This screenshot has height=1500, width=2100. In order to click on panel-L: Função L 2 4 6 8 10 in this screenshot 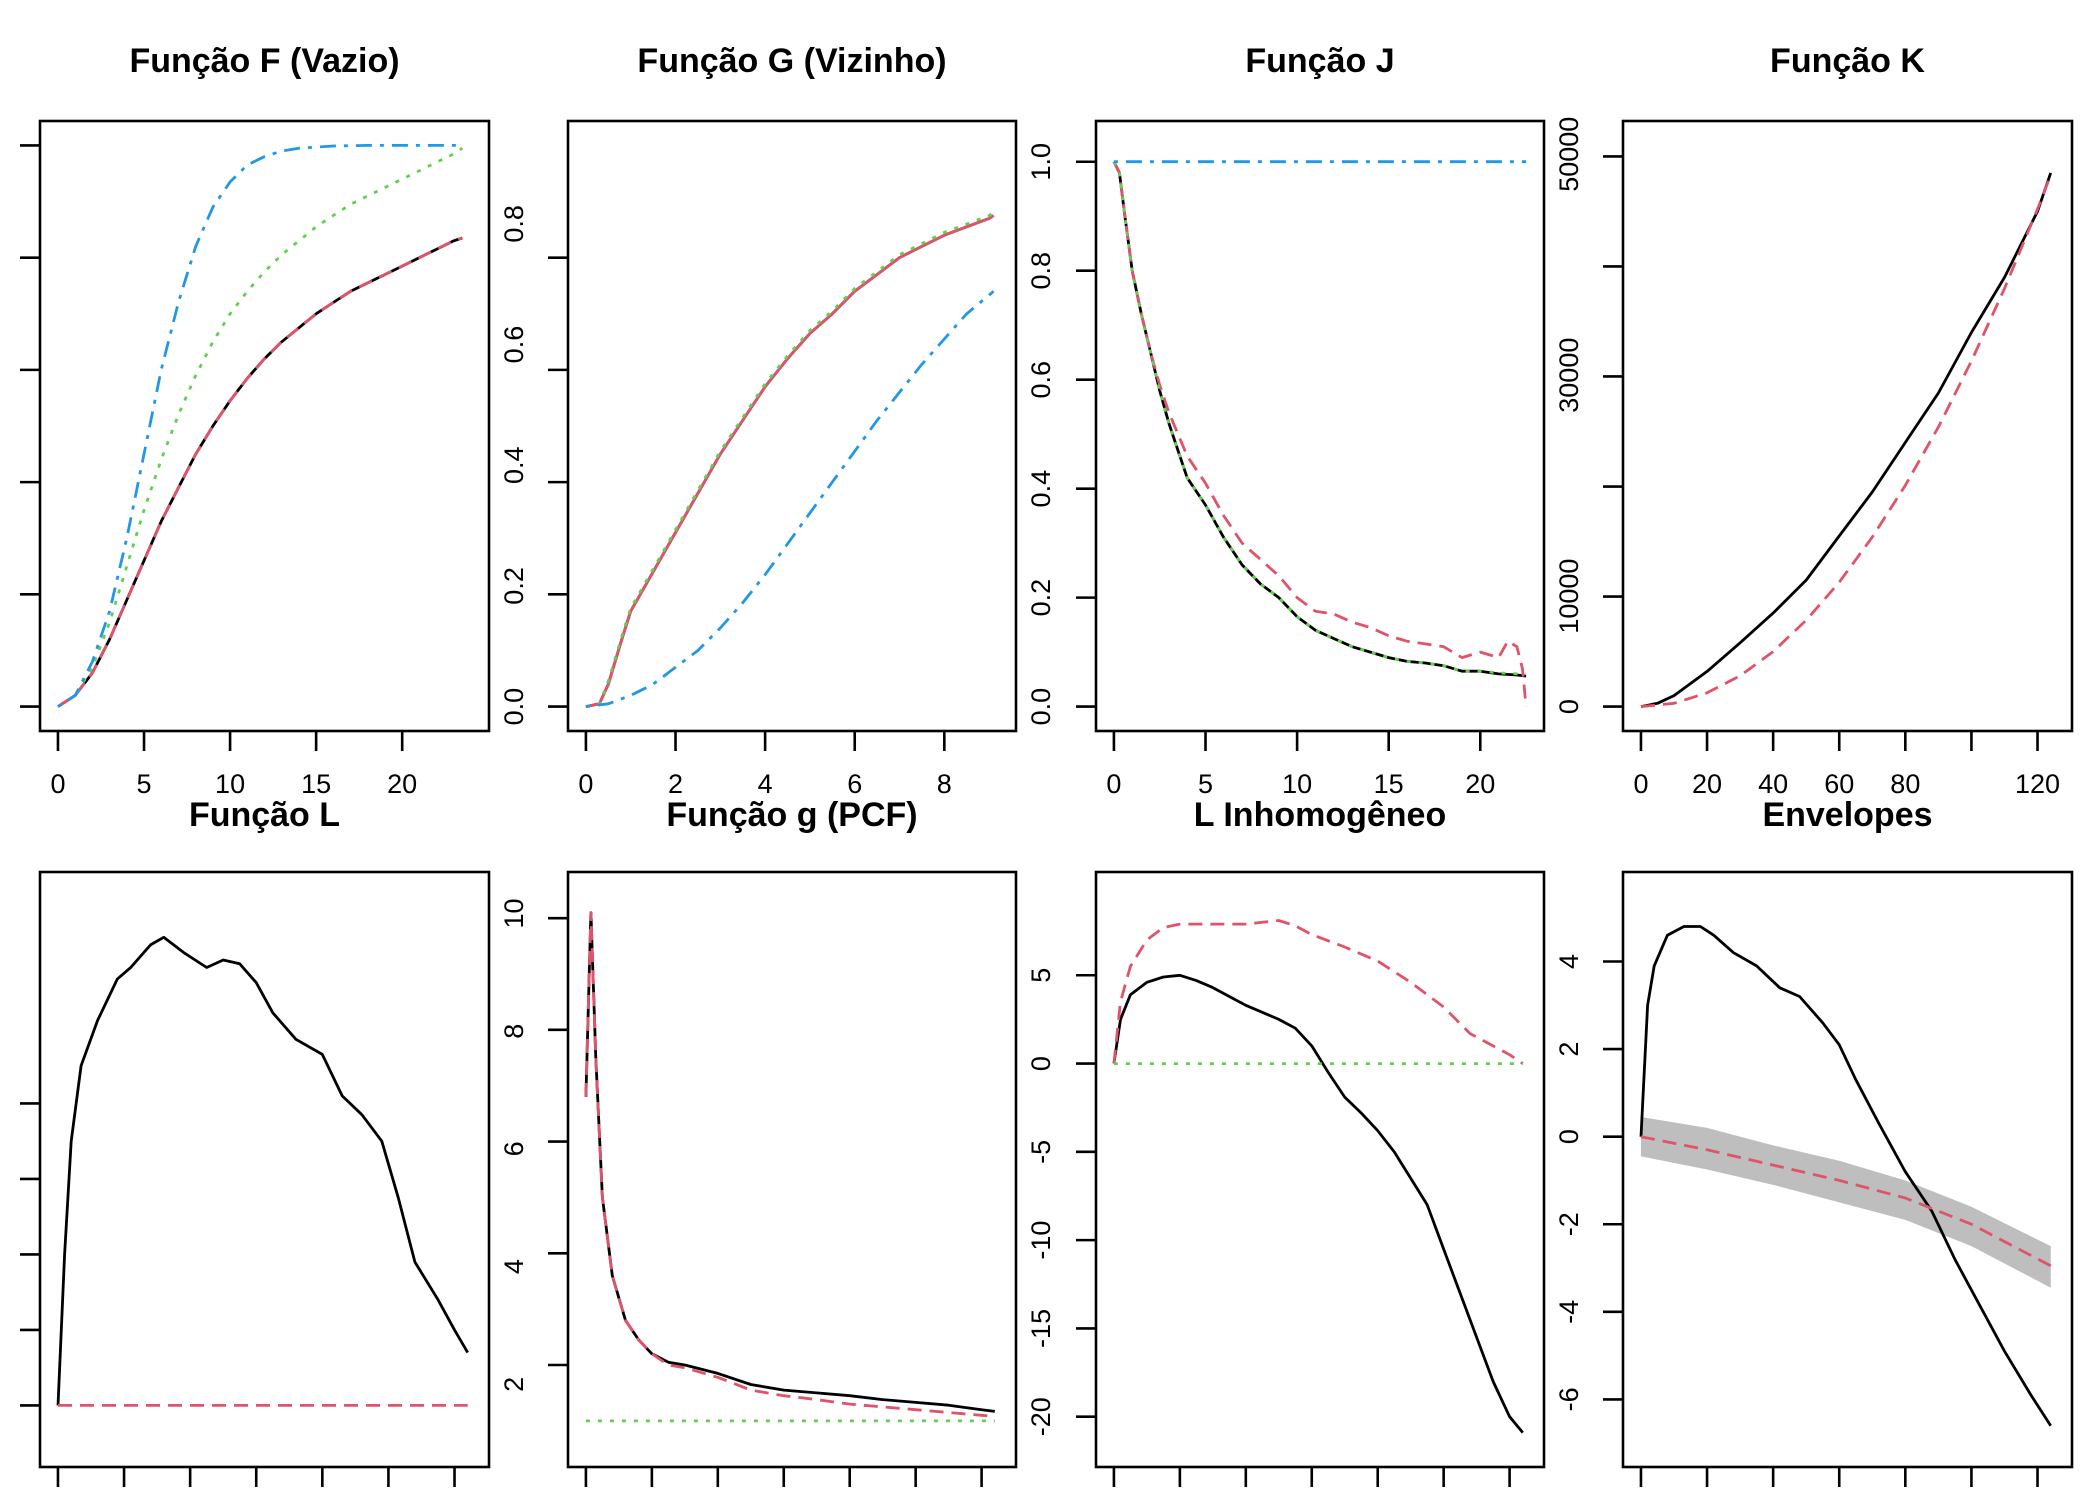, I will do `click(274, 1141)`.